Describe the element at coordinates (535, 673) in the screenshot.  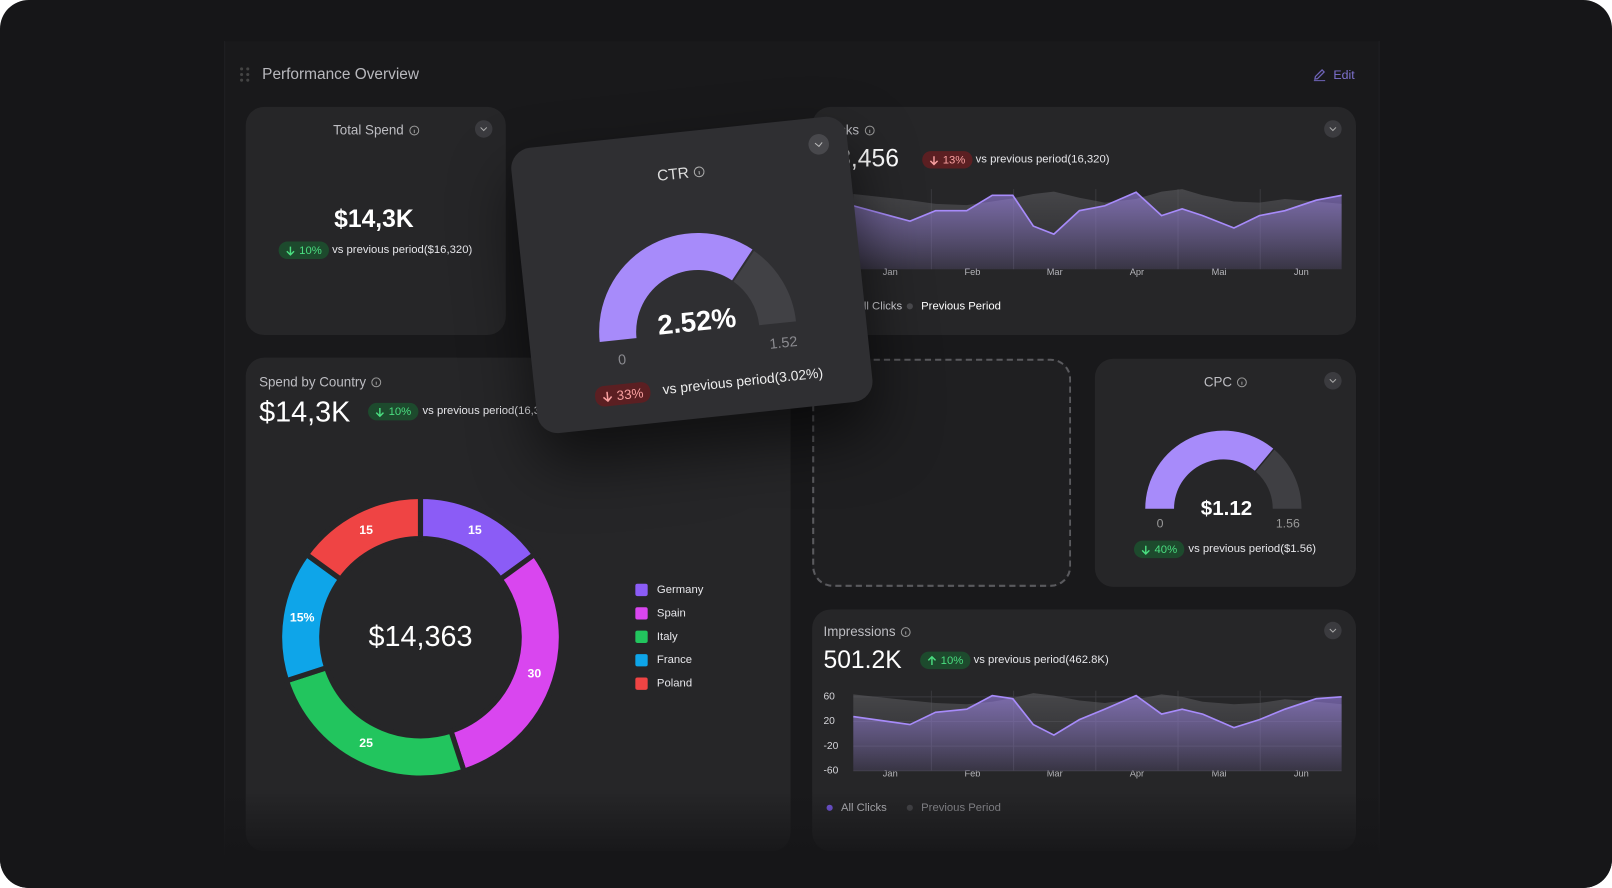
I see `segment-label: 30` at that location.